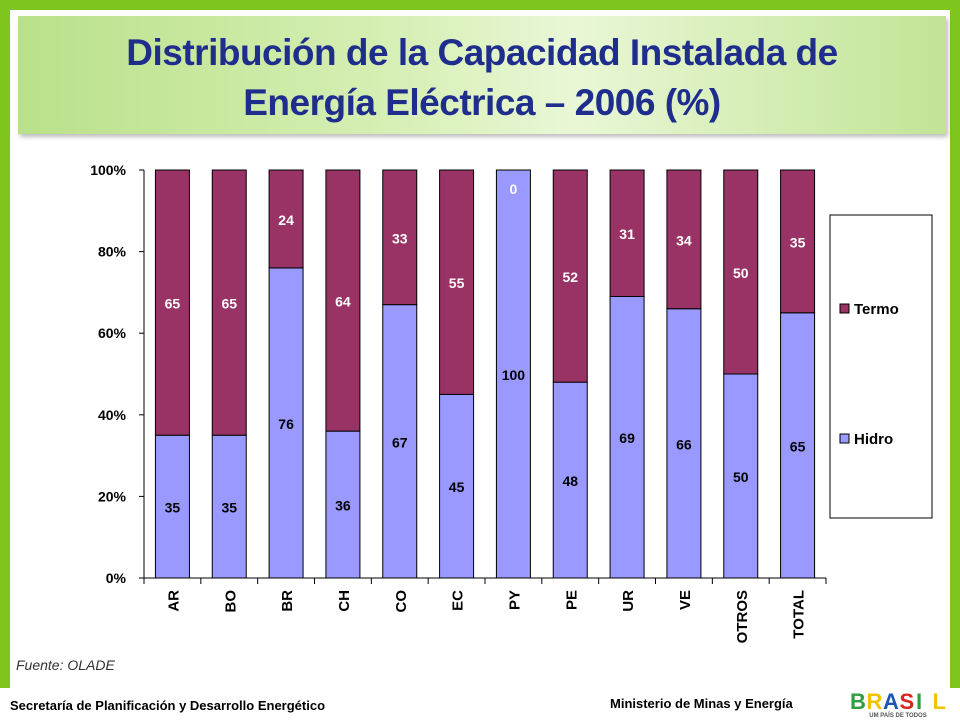  I want to click on bar-termo-total, so click(798, 241).